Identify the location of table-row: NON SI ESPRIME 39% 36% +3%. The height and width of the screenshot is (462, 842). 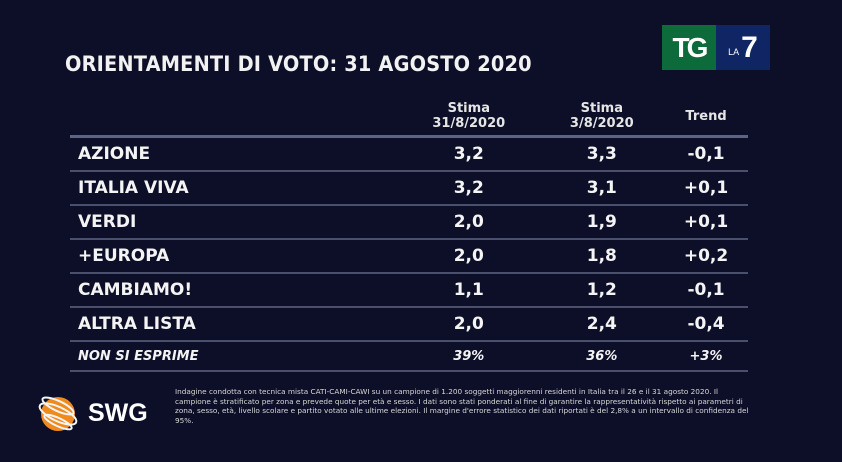
(409, 356).